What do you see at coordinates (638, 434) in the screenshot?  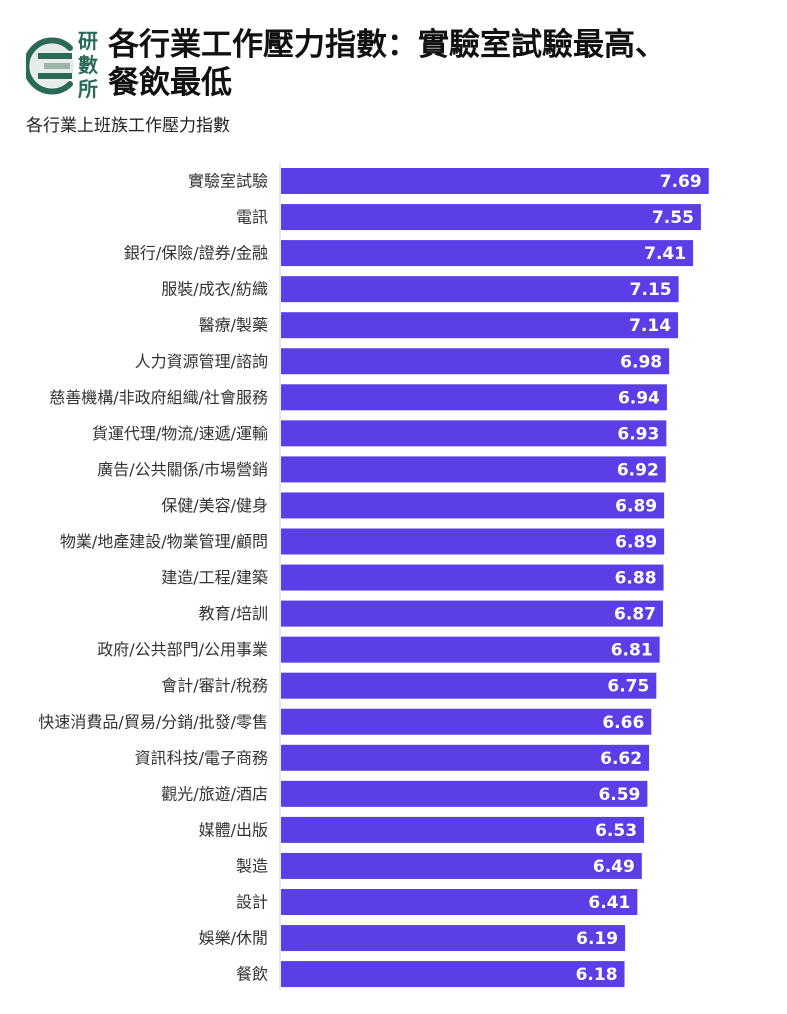 I see `value-label: 6.93` at bounding box center [638, 434].